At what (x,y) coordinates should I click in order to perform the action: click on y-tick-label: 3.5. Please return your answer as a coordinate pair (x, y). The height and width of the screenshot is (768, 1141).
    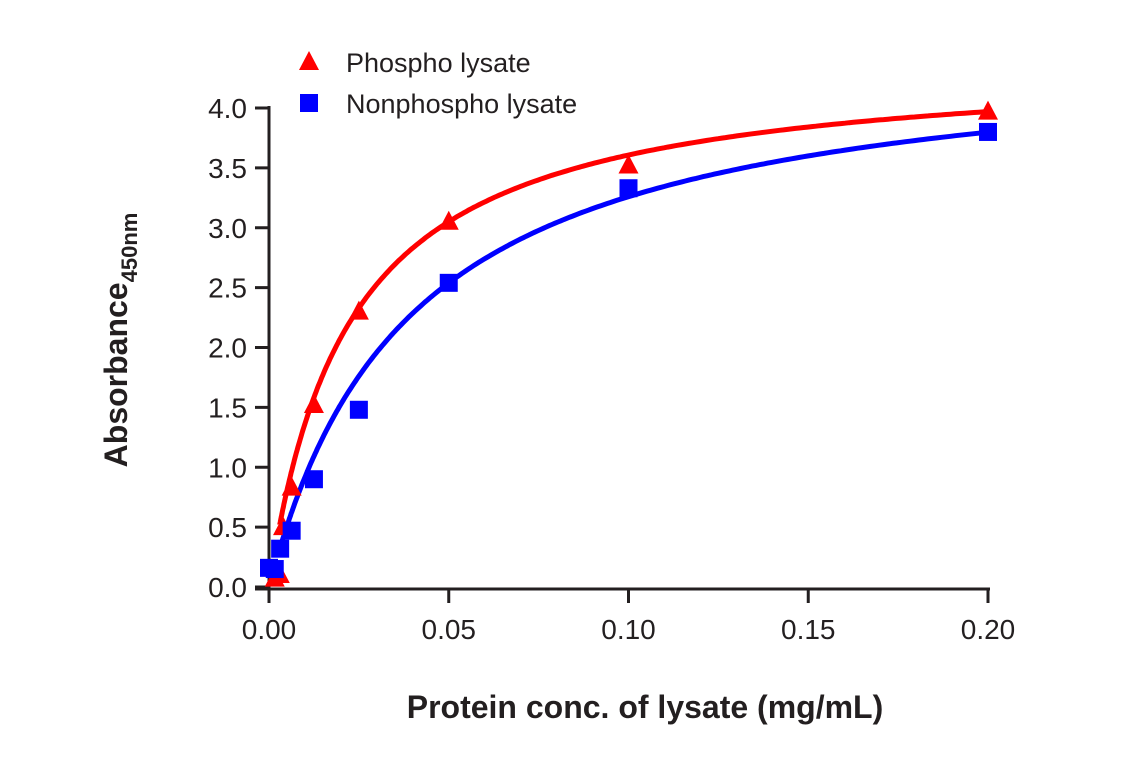
    Looking at the image, I should click on (227, 168).